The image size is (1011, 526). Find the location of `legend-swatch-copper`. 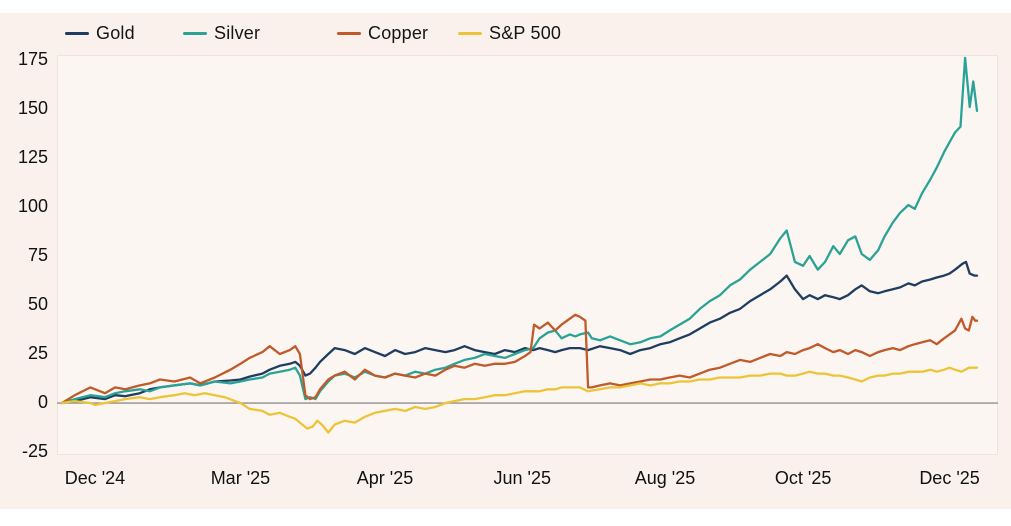

legend-swatch-copper is located at coordinates (349, 33).